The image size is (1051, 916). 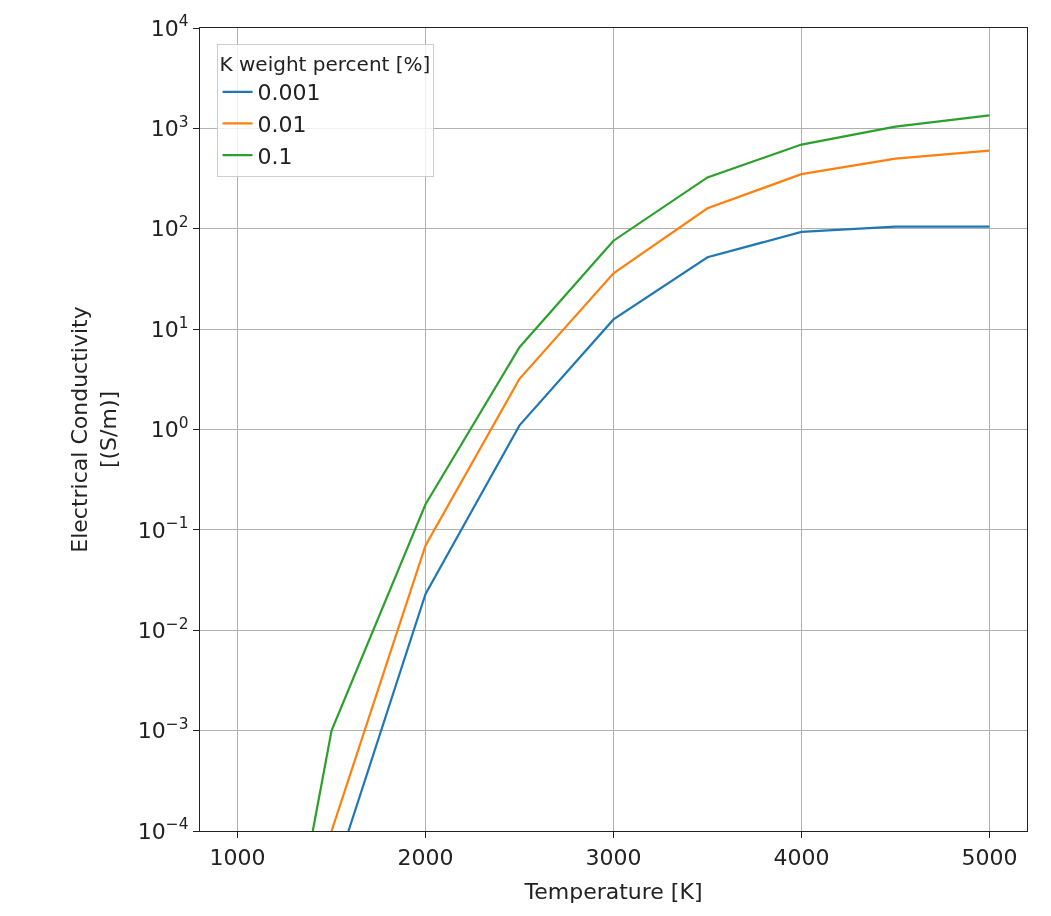 I want to click on x-tick-label: 5000, so click(x=989, y=857).